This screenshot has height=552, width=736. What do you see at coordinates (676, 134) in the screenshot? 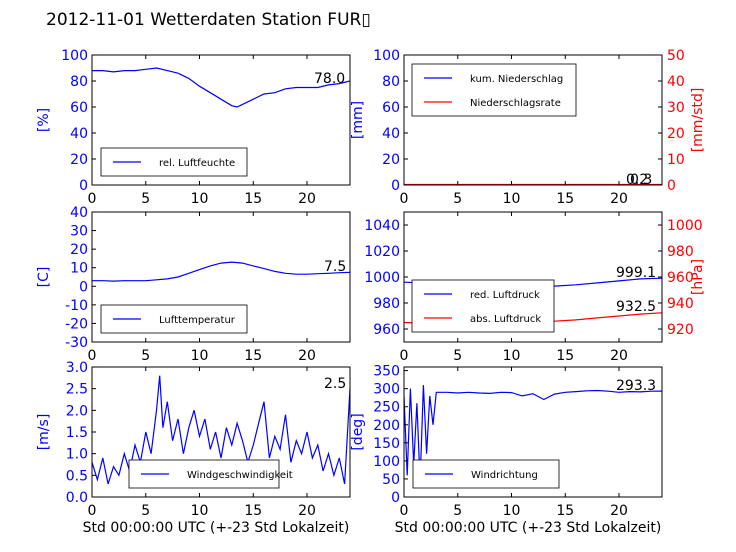
I see `y2-tick-label: 20` at bounding box center [676, 134].